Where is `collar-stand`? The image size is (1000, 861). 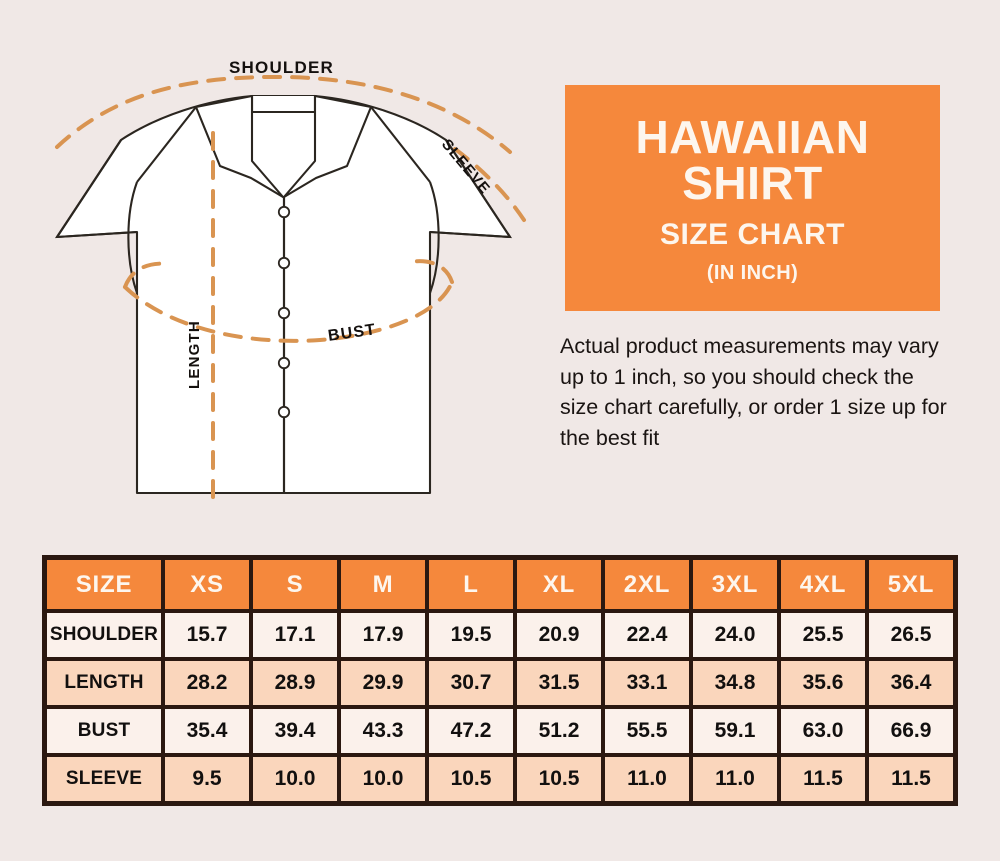 collar-stand is located at coordinates (283, 105).